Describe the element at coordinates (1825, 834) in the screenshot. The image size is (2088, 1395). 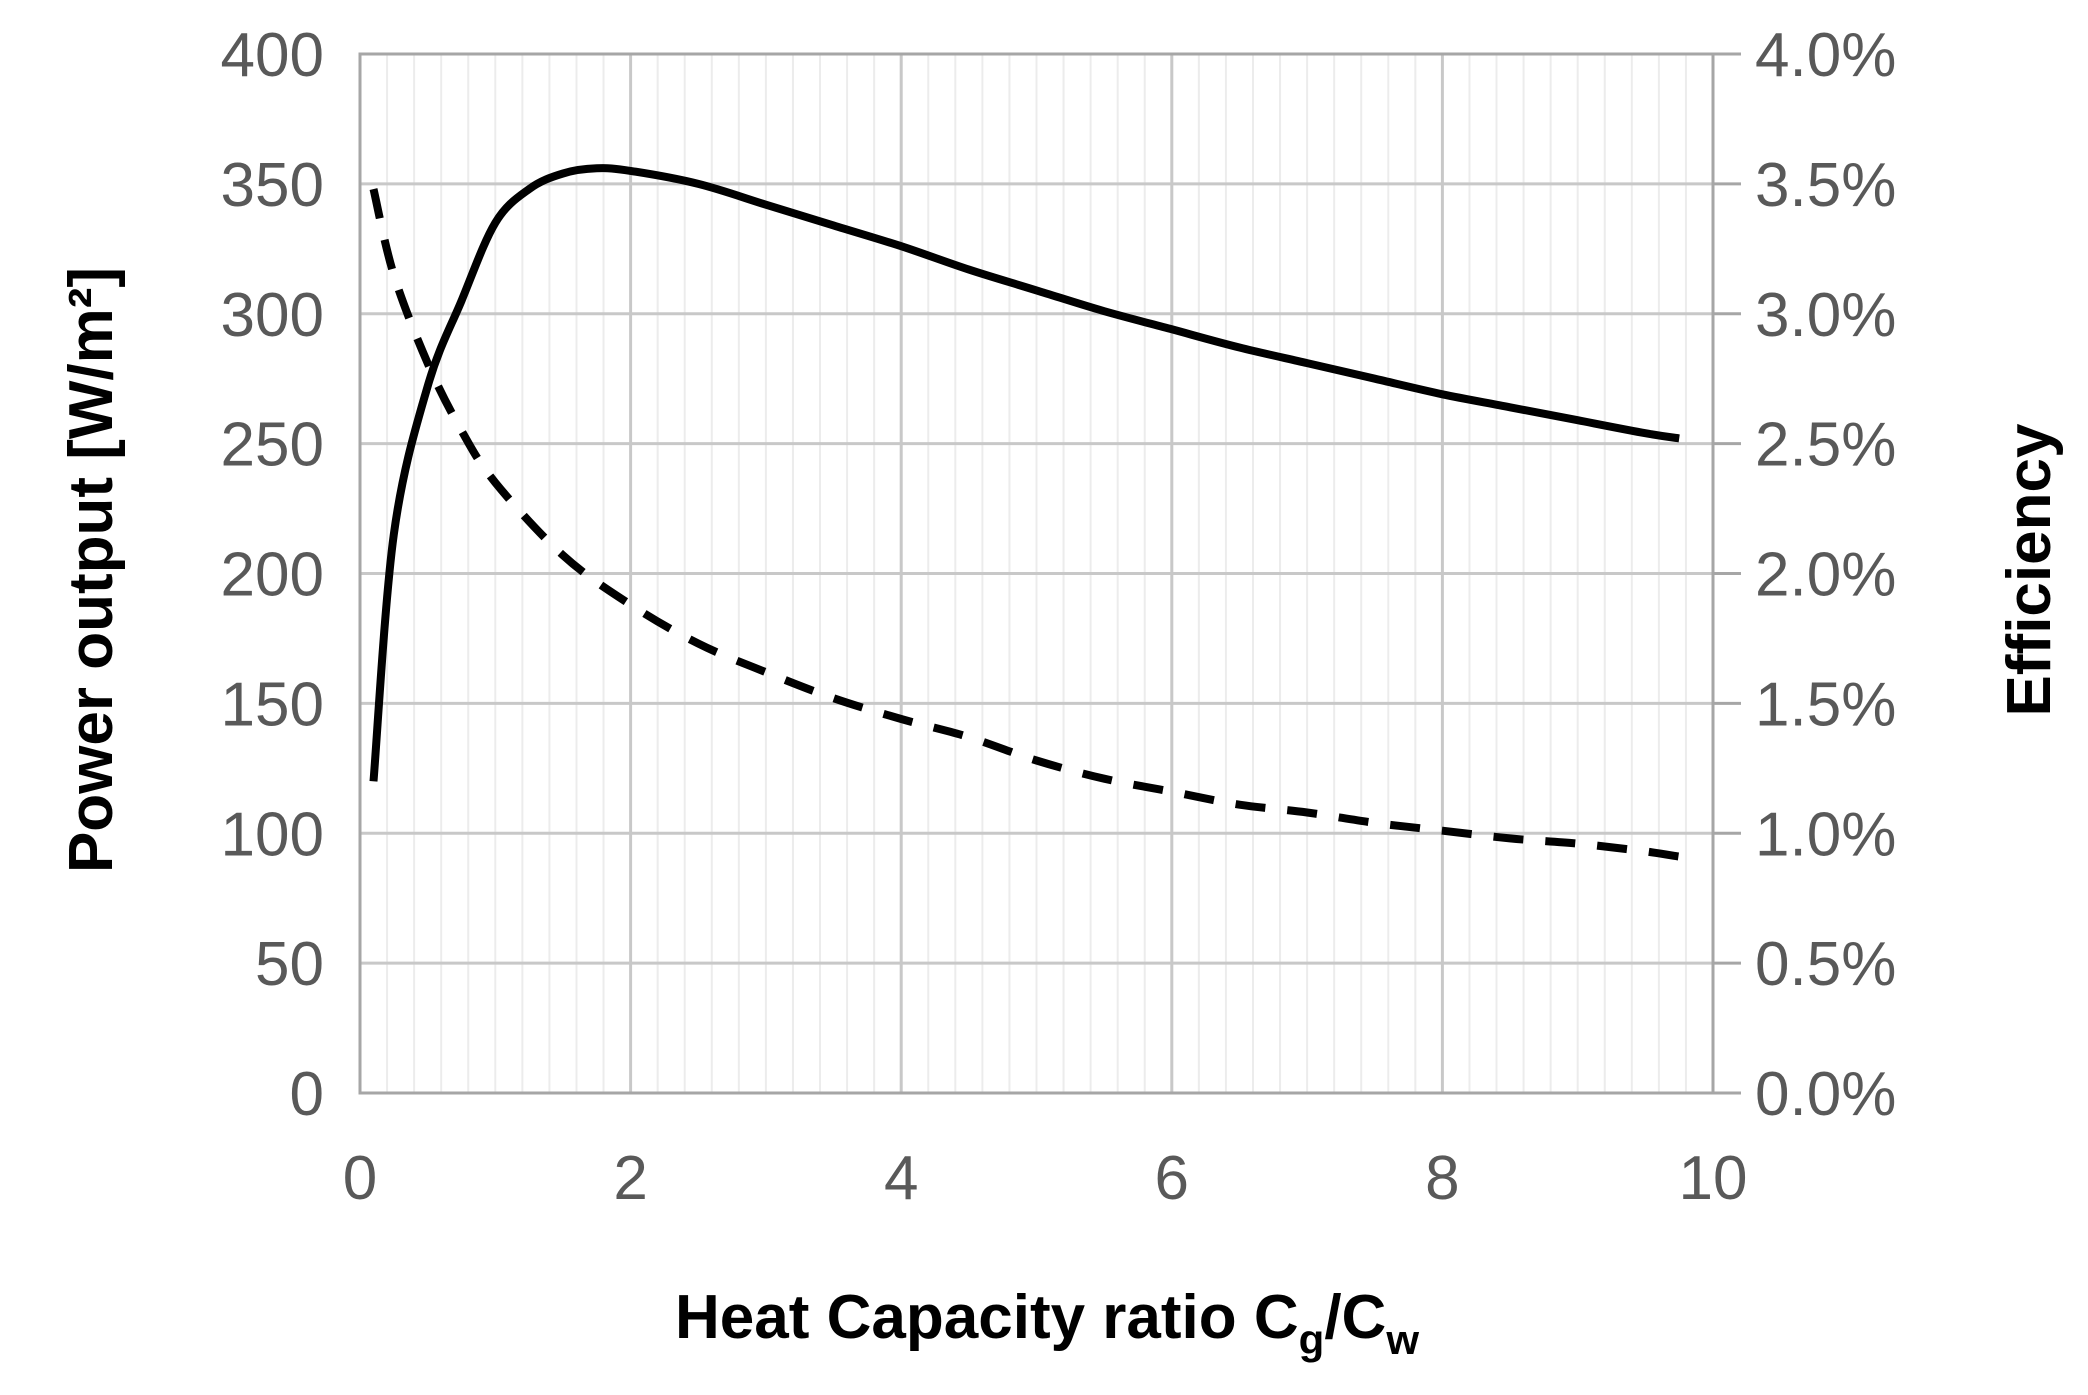
I see `y2-tick-label: 1.0%` at that location.